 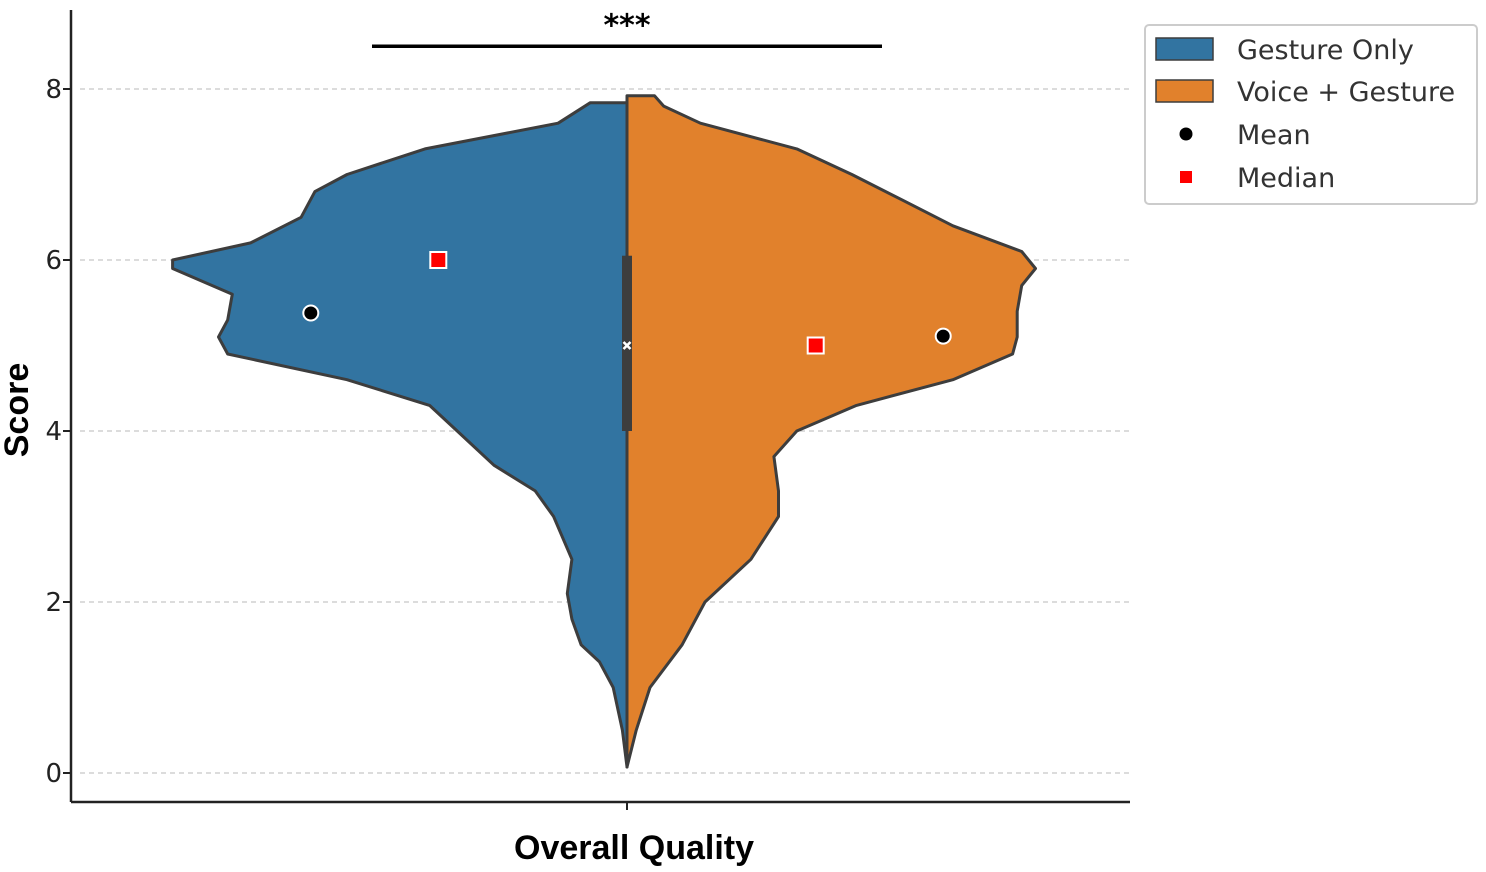 I want to click on legend-box, so click(x=1311, y=114).